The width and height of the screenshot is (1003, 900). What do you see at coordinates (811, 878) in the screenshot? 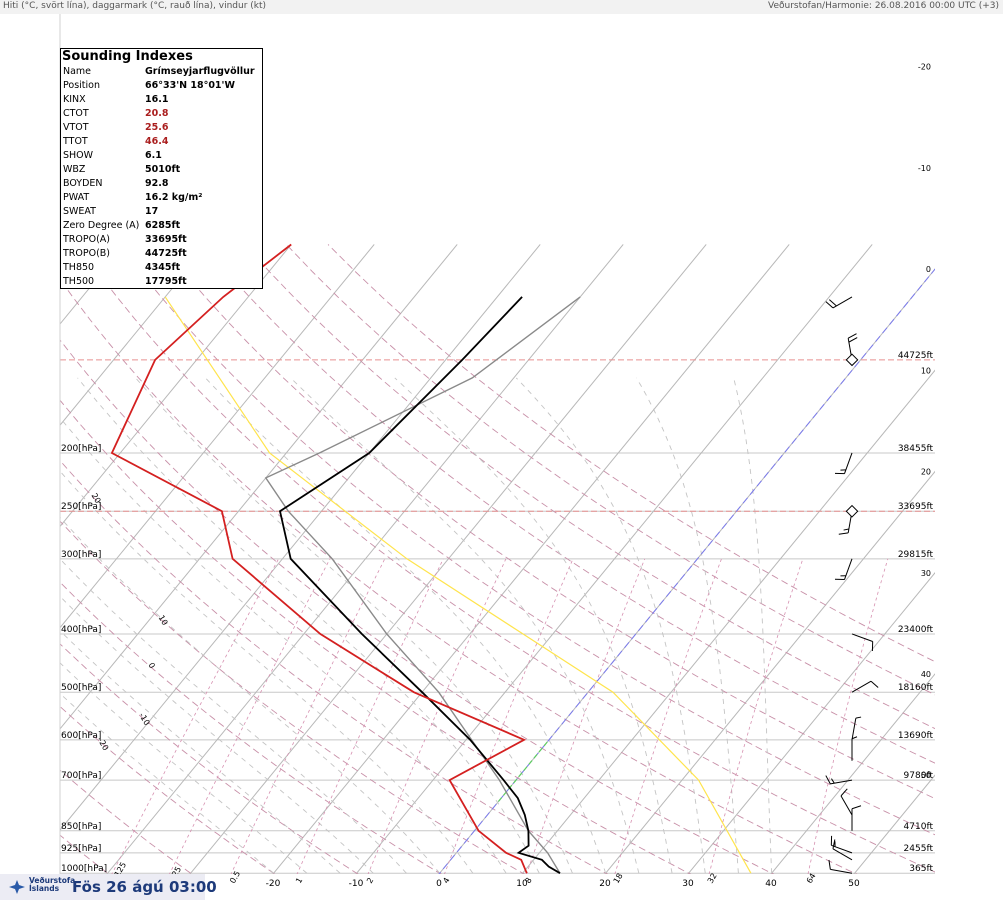
I see `mixing-ratio-label: 64` at bounding box center [811, 878].